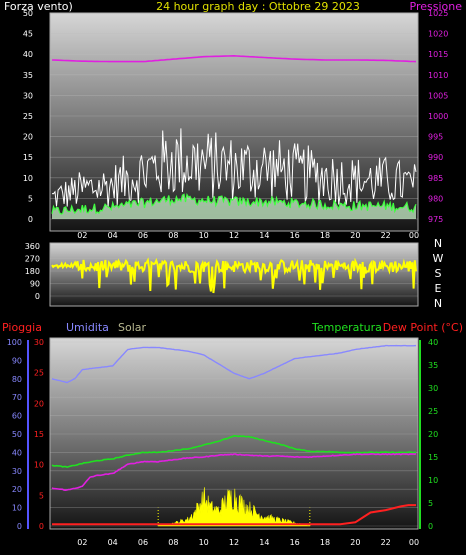 The width and height of the screenshot is (466, 555). Describe the element at coordinates (39, 434) in the screenshot. I see `rain-tick-label: 15` at that location.